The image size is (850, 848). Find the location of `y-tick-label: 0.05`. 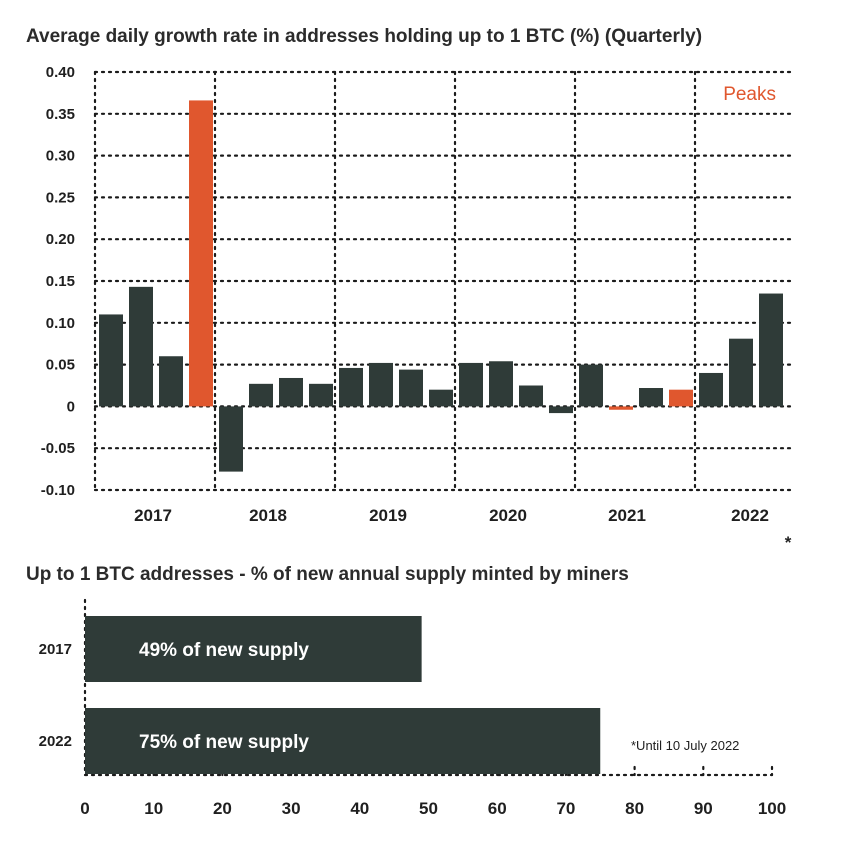

y-tick-label: 0.05 is located at coordinates (60, 365).